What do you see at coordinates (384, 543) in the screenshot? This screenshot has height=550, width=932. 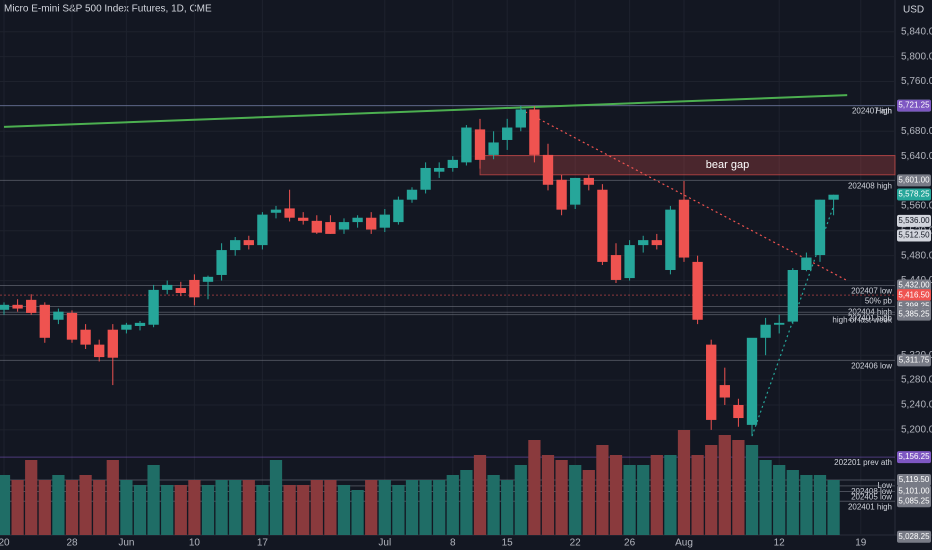 I see `x-tick-label: Jul` at bounding box center [384, 543].